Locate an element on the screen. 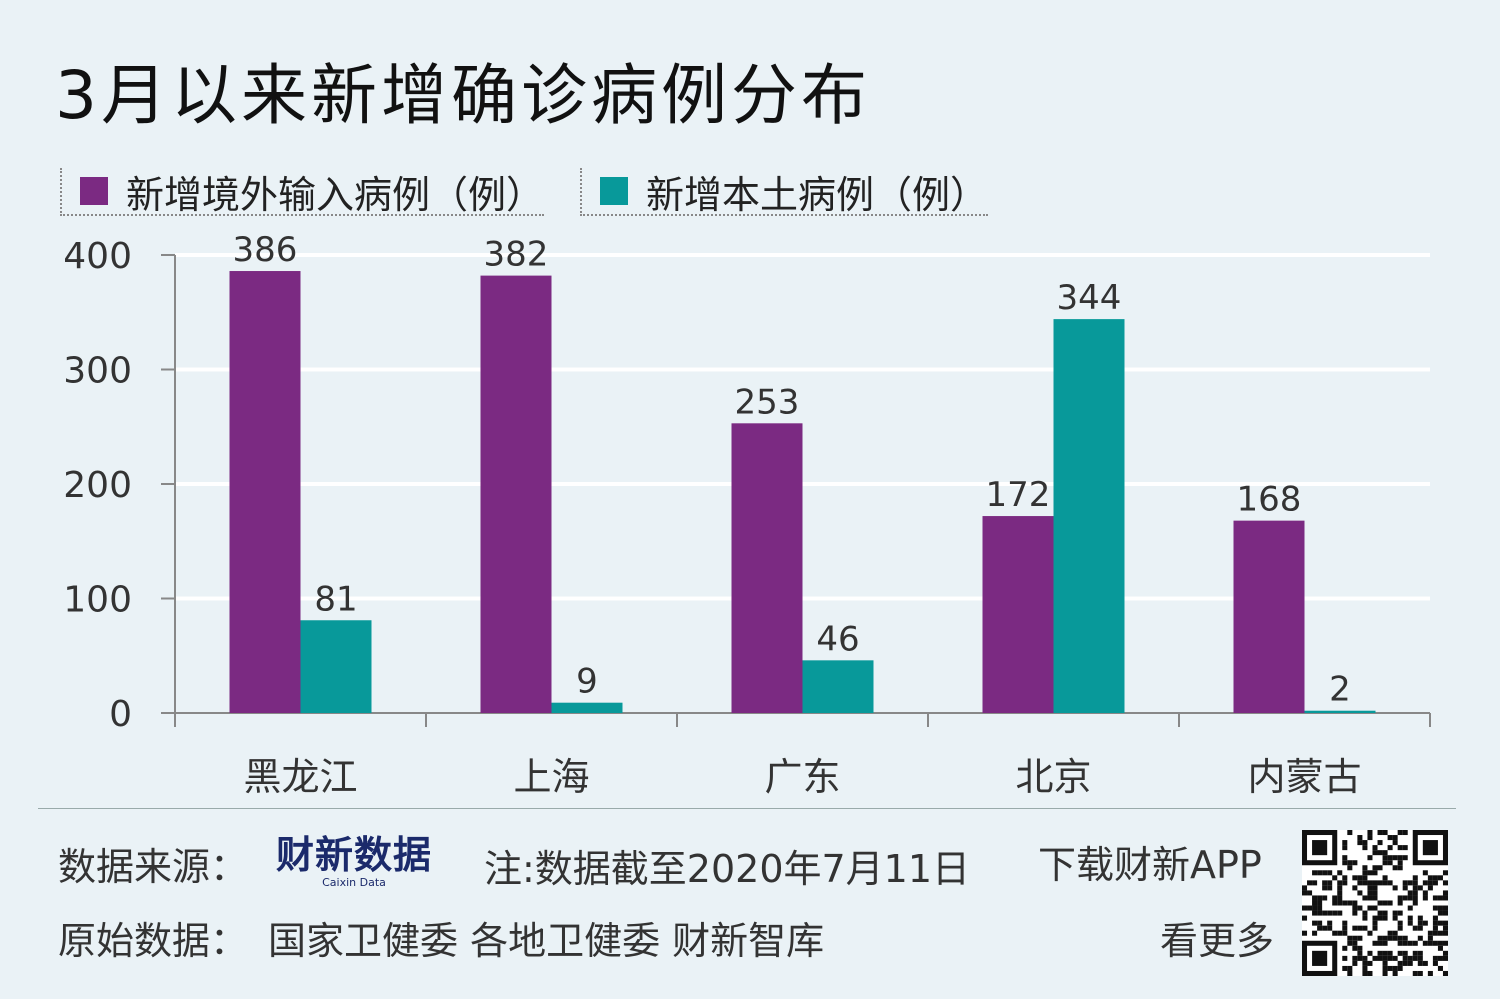 This screenshot has width=1500, height=999. x-tick-label: 内蒙古 is located at coordinates (1304, 777).